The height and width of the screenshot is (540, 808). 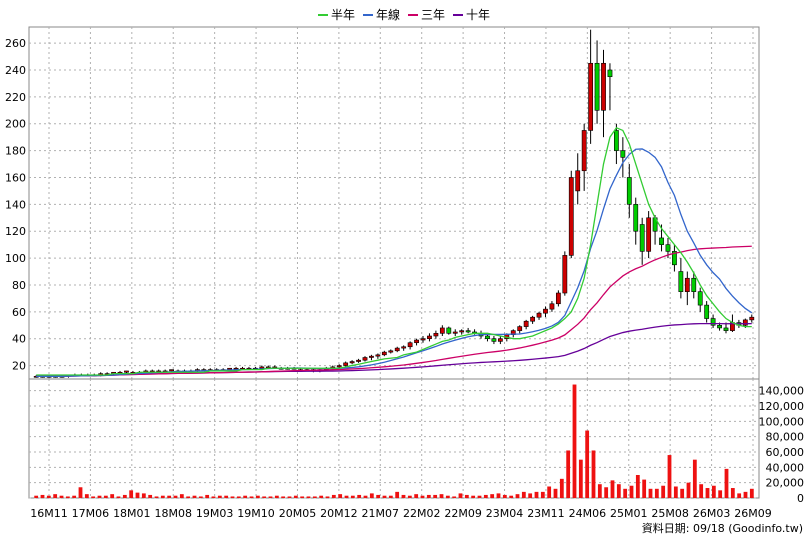 I want to click on x-tick-label: 19M10, so click(x=256, y=513).